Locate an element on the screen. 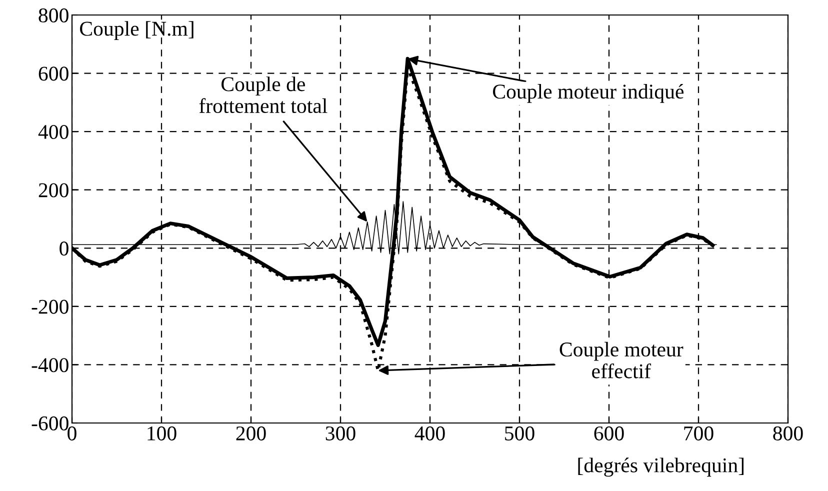 The height and width of the screenshot is (491, 828). y-tick-label: 200 is located at coordinates (53, 190).